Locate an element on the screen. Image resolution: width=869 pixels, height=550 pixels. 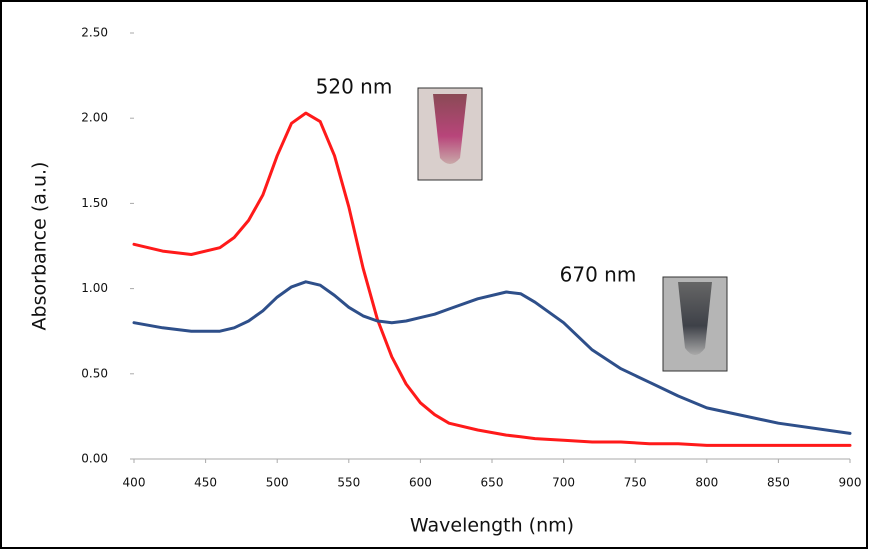
x-tick-label: 900 is located at coordinates (850, 483).